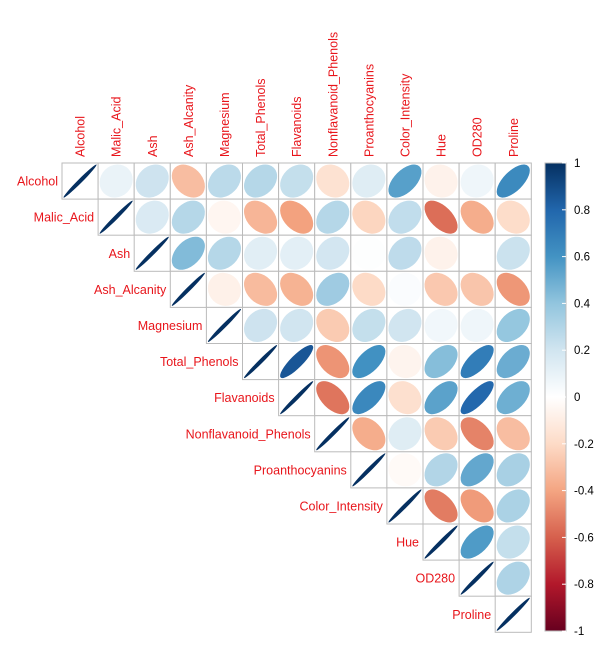  Describe the element at coordinates (261, 117) in the screenshot. I see `column-label: Total_Phenols` at that location.